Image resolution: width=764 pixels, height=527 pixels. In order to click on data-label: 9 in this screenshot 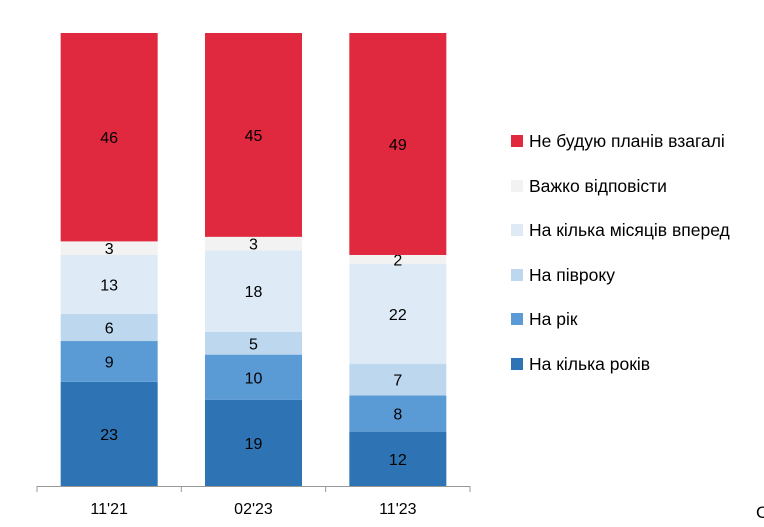, I will do `click(109, 362)`.